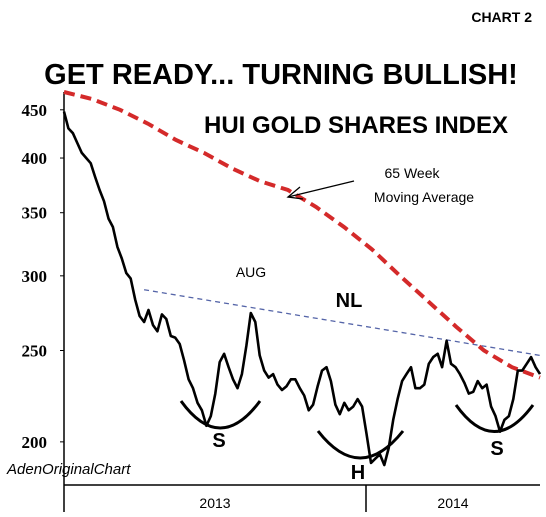  Describe the element at coordinates (281, 75) in the screenshot. I see `chart-title: GET READY... TURNING BULLISH!` at that location.